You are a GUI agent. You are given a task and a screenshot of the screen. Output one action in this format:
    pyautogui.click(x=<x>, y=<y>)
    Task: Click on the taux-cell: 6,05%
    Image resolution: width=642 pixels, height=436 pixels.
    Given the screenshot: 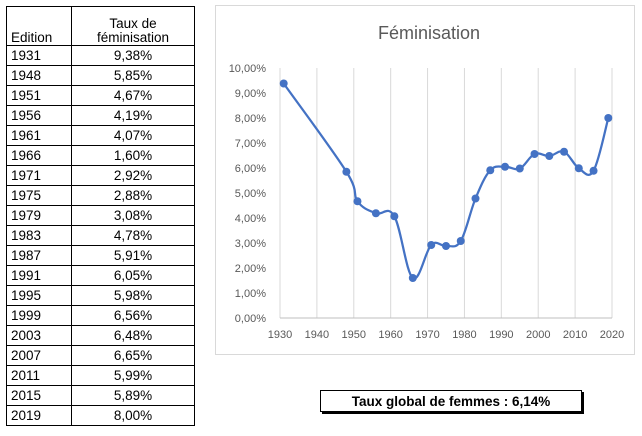 What is the action you would take?
    pyautogui.click(x=133, y=275)
    